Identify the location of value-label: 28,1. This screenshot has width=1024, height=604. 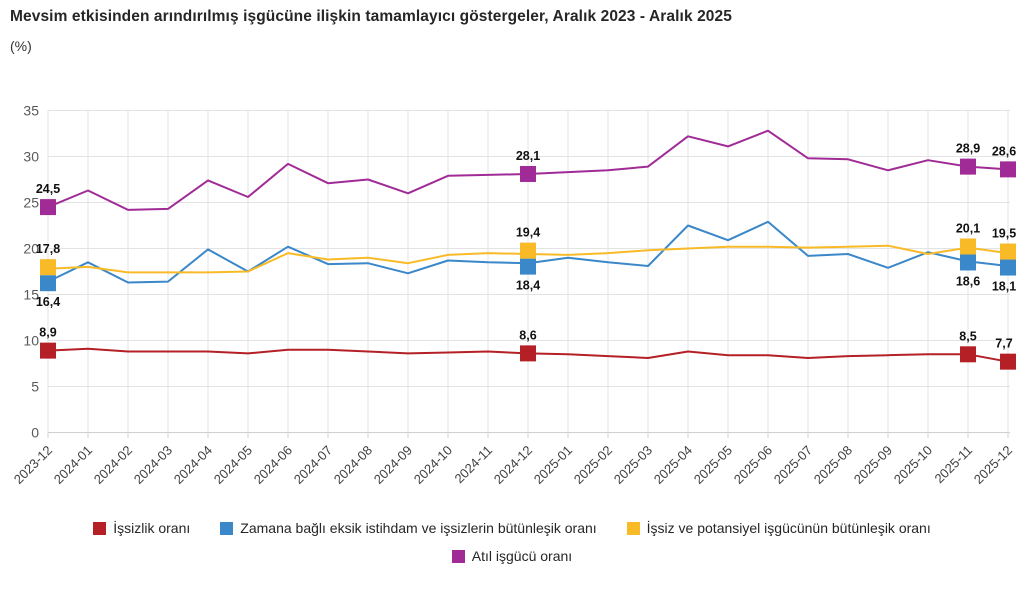
(528, 156).